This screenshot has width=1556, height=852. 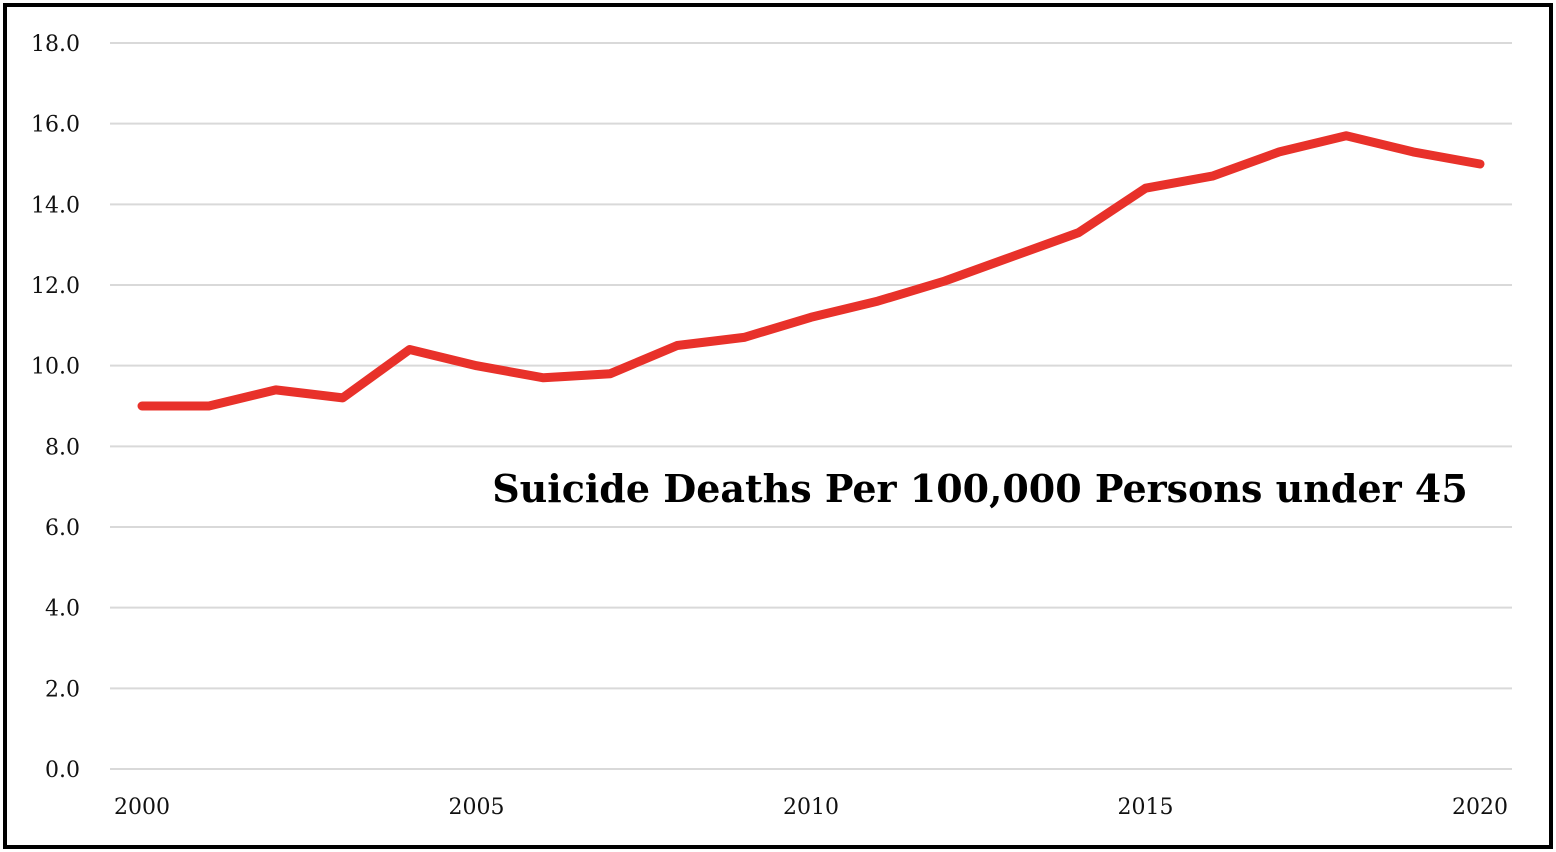 I want to click on y-tick-label: 14.0, so click(x=55, y=205).